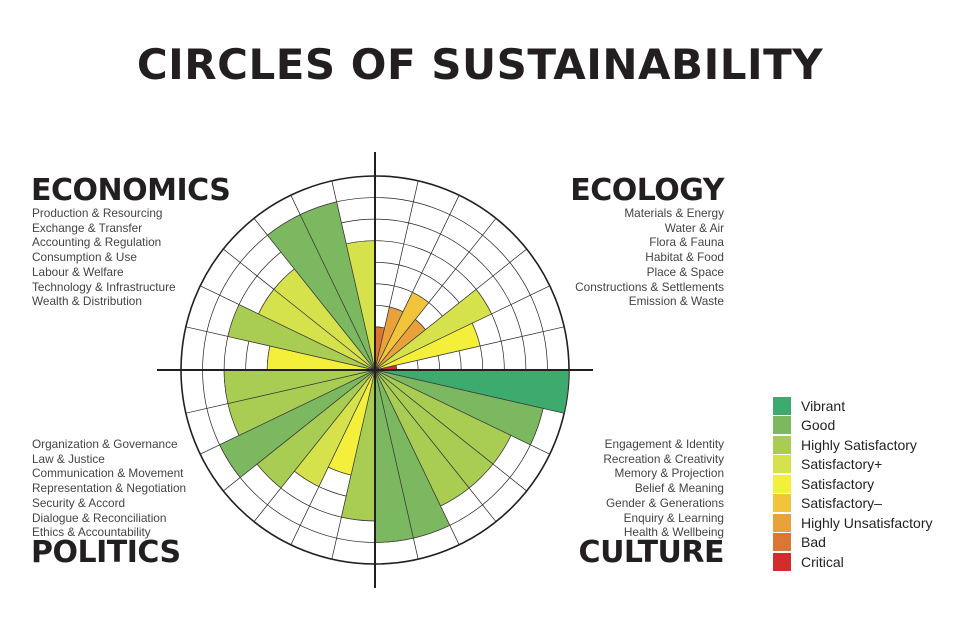  I want to click on legend-item: Bad, so click(853, 543).